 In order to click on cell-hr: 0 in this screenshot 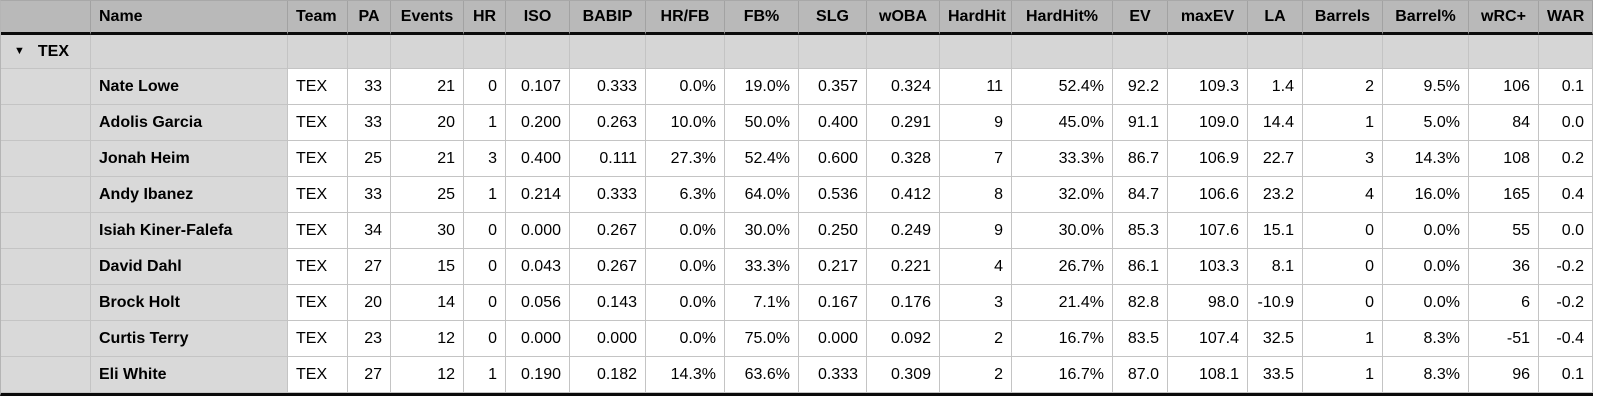, I will do `click(485, 339)`.